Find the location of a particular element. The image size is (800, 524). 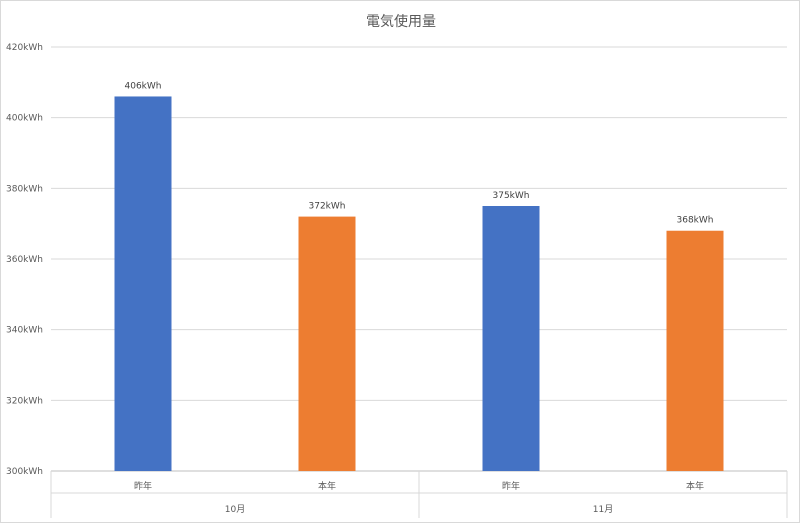

data-label: 368kWh is located at coordinates (695, 221).